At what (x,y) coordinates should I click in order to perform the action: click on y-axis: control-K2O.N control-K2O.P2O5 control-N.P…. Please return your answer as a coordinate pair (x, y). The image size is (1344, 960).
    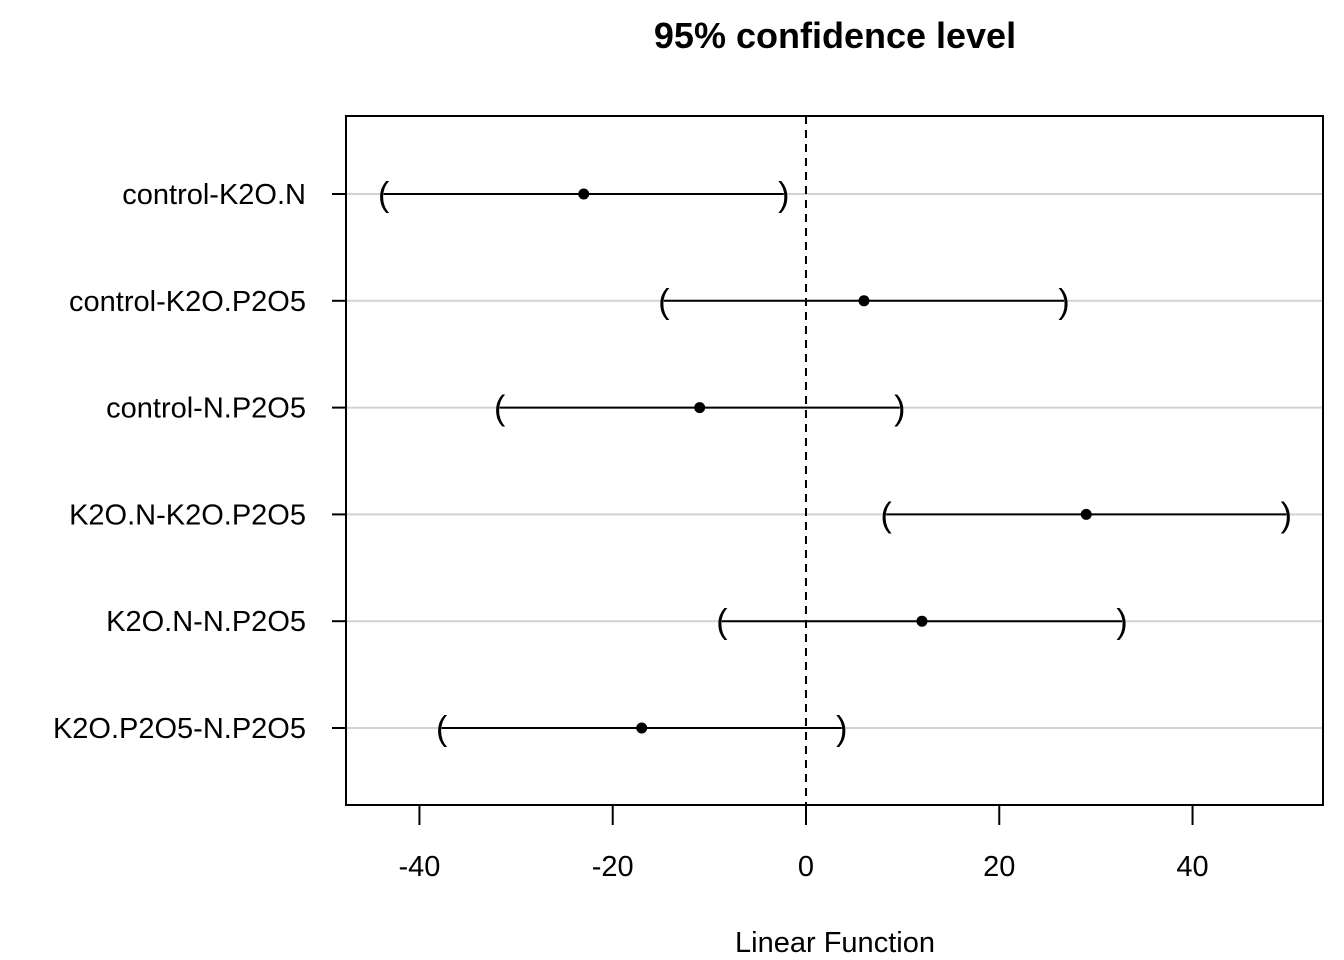
    Looking at the image, I should click on (199, 462).